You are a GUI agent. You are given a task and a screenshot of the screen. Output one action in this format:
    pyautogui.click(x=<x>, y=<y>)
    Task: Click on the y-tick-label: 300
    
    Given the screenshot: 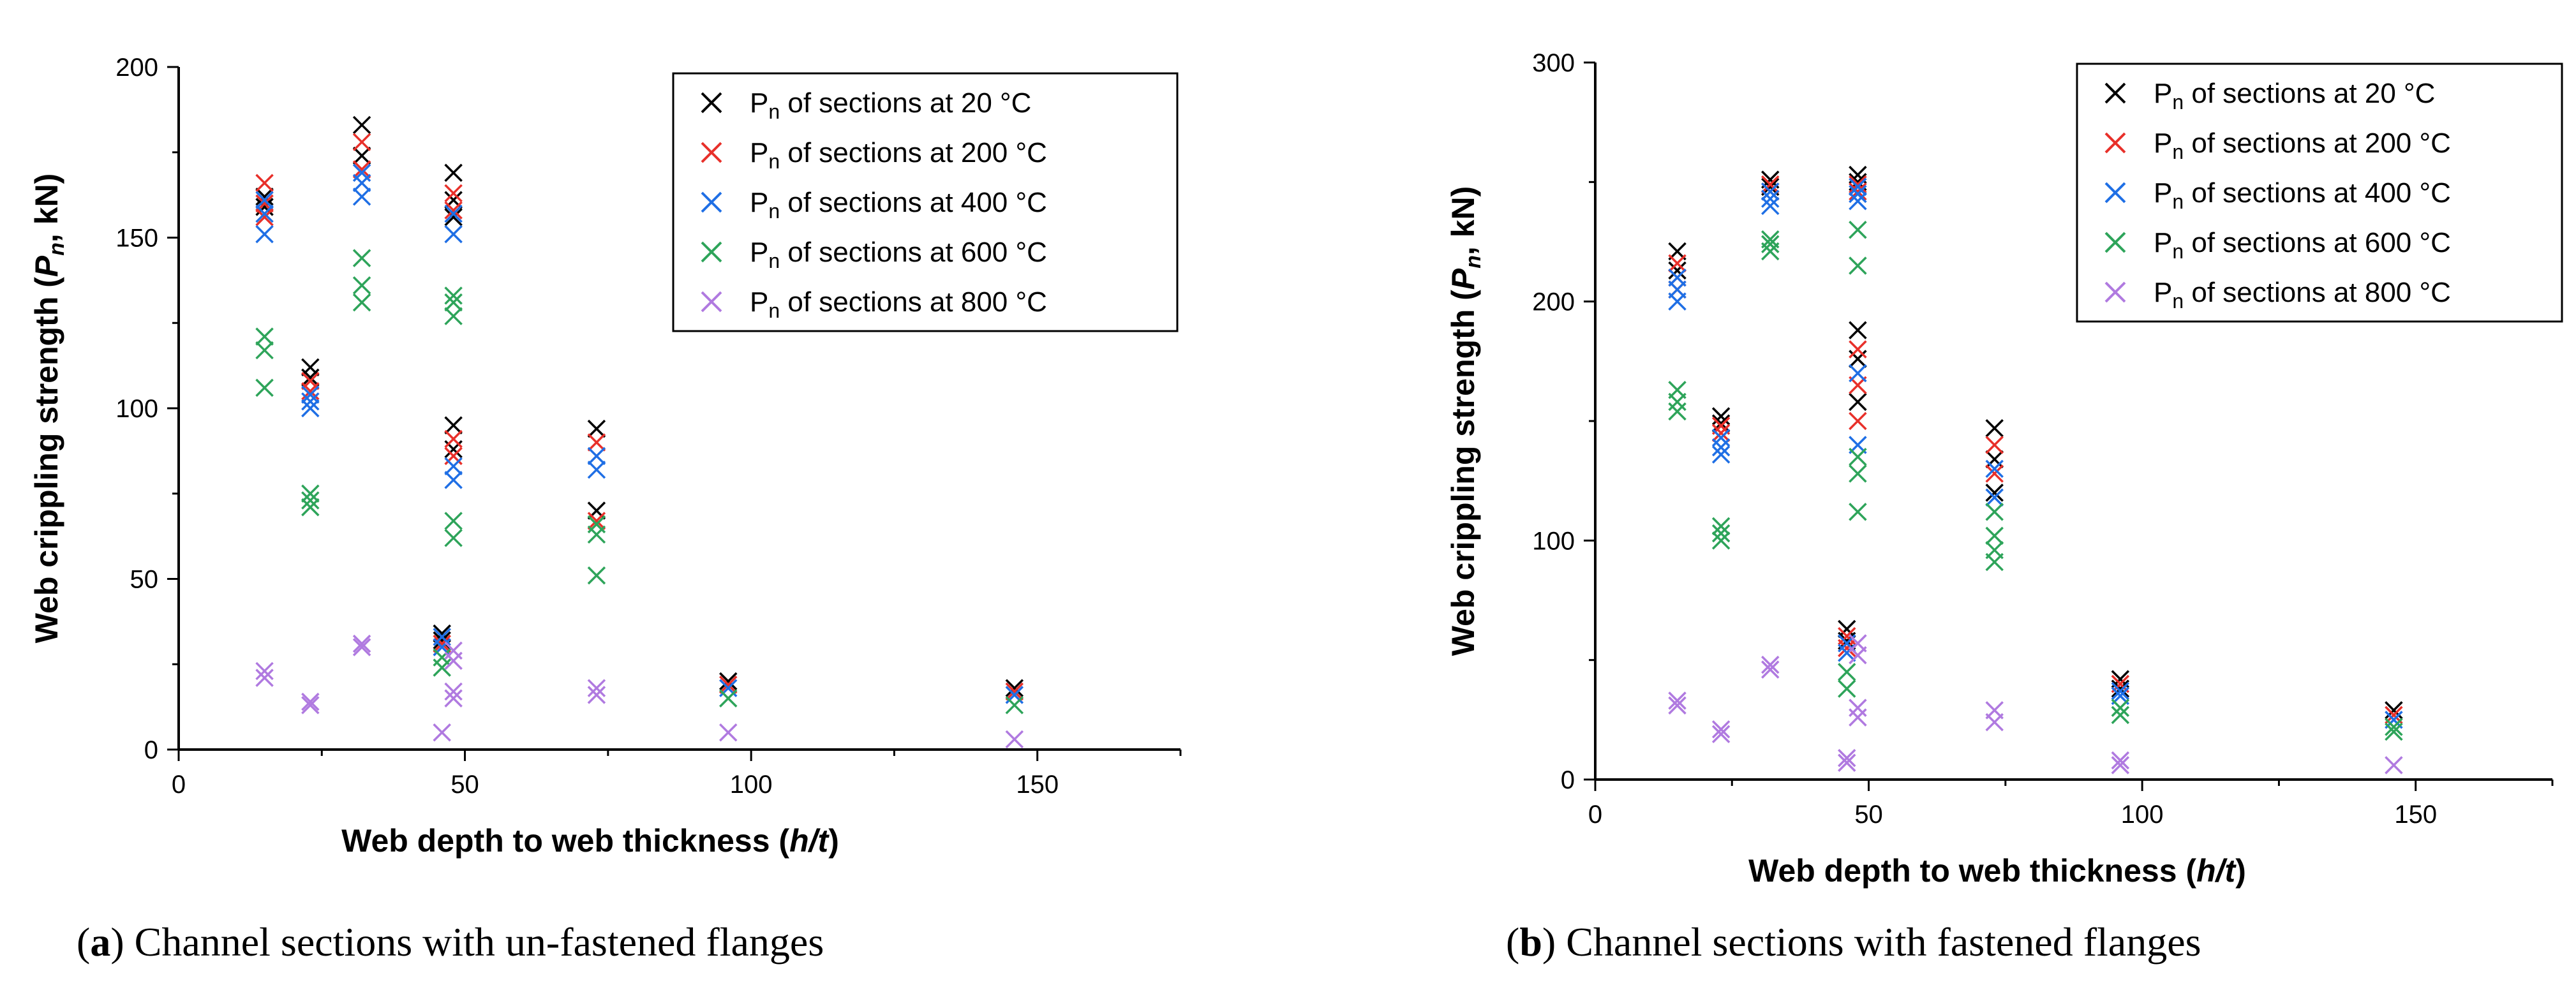 What is the action you would take?
    pyautogui.click(x=1553, y=63)
    